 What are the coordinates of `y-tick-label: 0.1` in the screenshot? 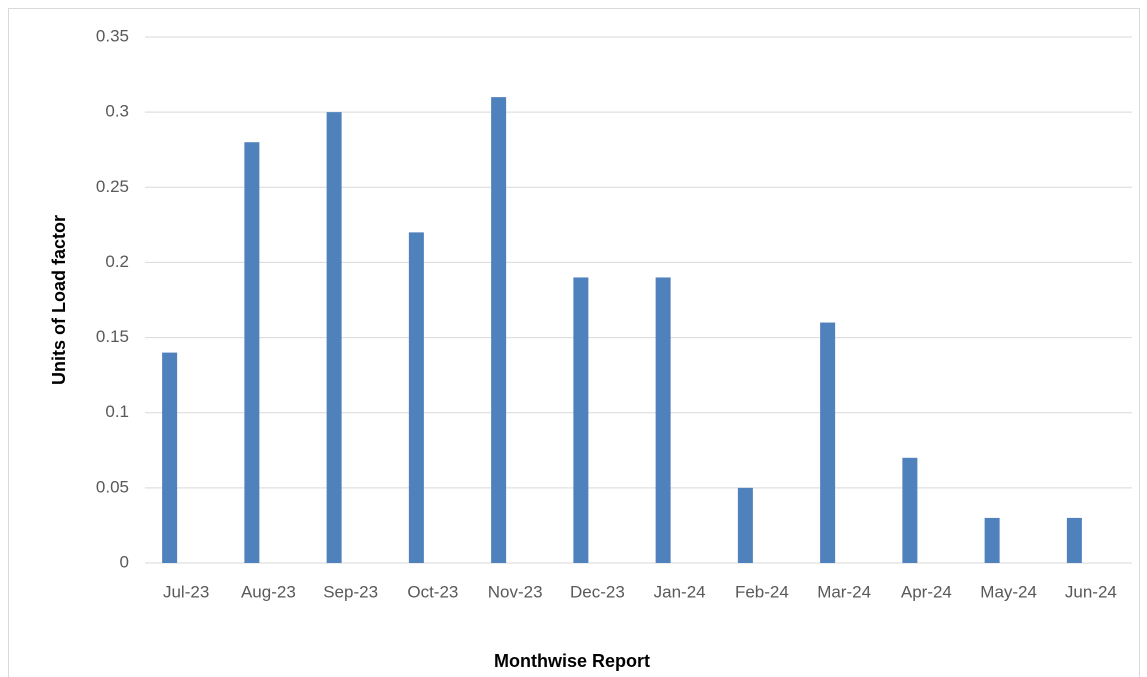 It's located at (117, 411).